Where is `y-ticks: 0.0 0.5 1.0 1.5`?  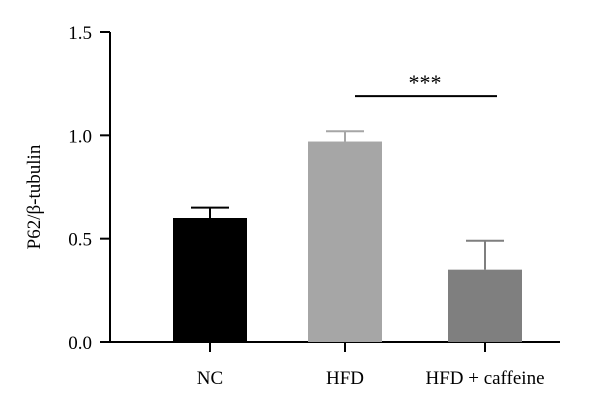
y-ticks: 0.0 0.5 1.0 1.5 is located at coordinates (89, 188).